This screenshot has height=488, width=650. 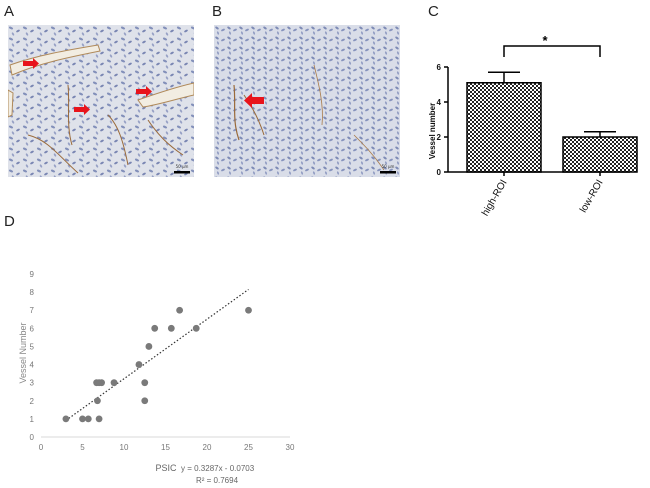 I want to click on vessel-lumen-a2, so click(x=165, y=95).